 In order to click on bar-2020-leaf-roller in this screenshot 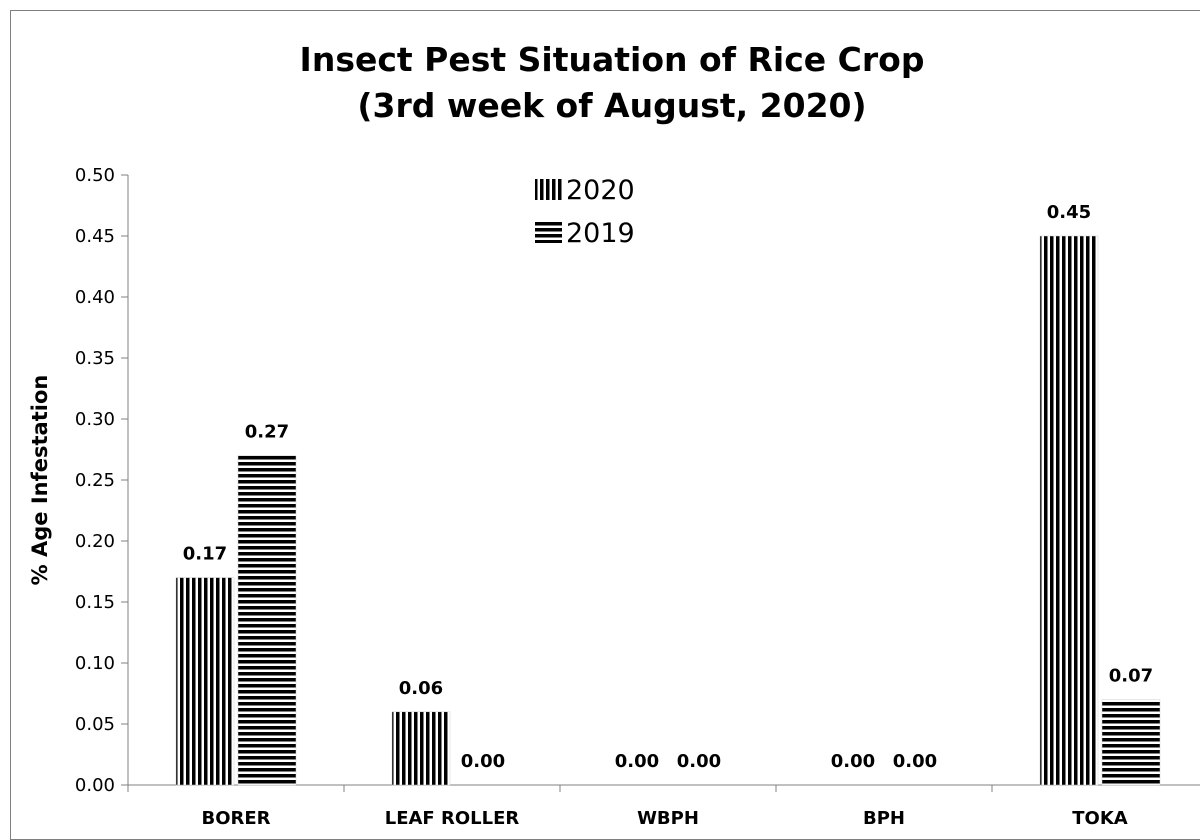, I will do `click(421, 748)`.